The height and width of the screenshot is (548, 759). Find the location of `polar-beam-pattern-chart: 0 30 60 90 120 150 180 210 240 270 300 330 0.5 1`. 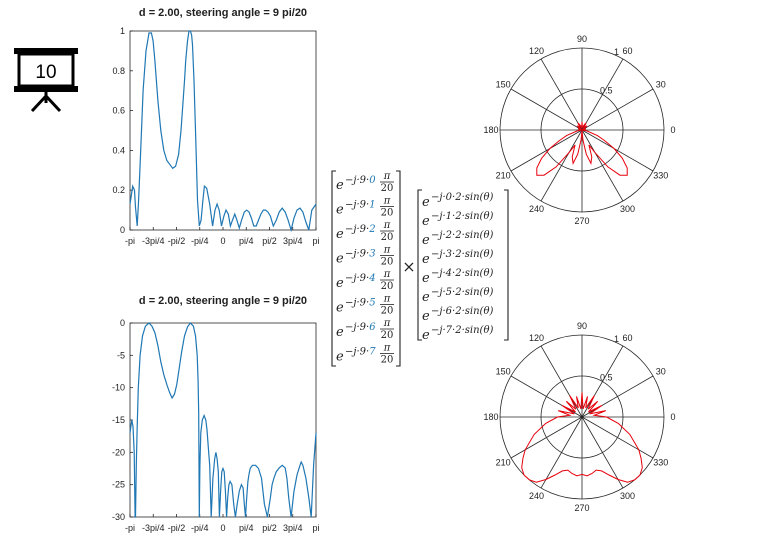

polar-beam-pattern-chart: 0 30 60 90 120 150 180 210 240 270 300 330 0.5 1 is located at coordinates (579, 417).